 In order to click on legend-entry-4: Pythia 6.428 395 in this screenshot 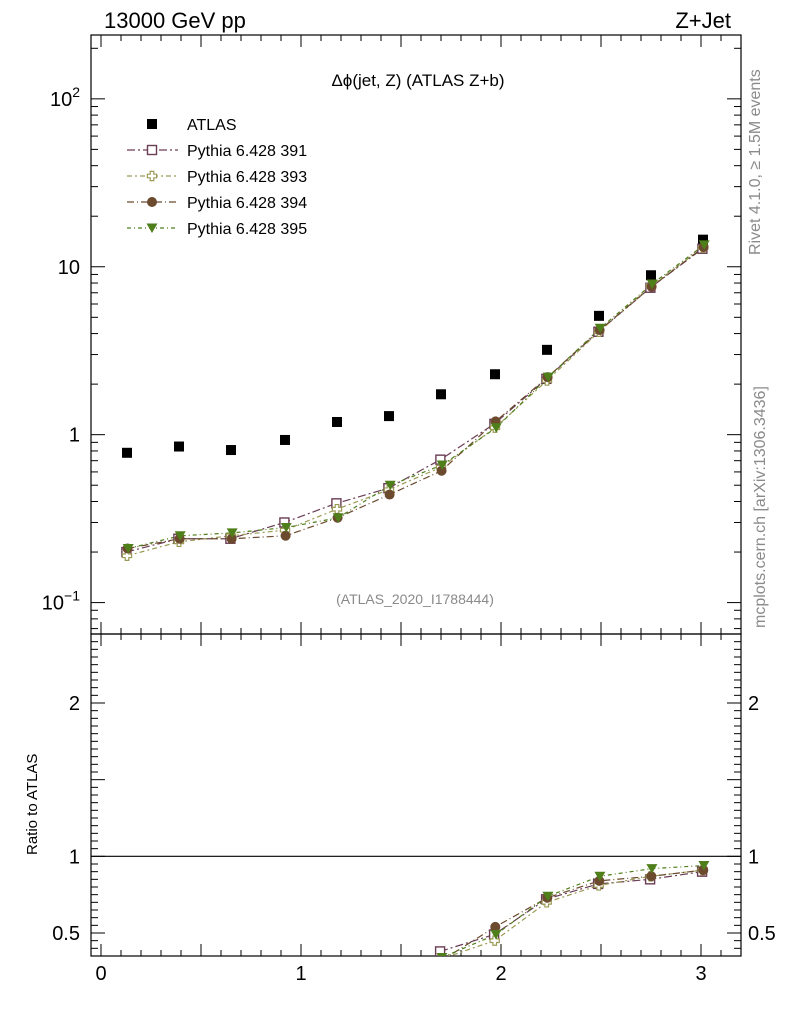, I will do `click(217, 229)`.